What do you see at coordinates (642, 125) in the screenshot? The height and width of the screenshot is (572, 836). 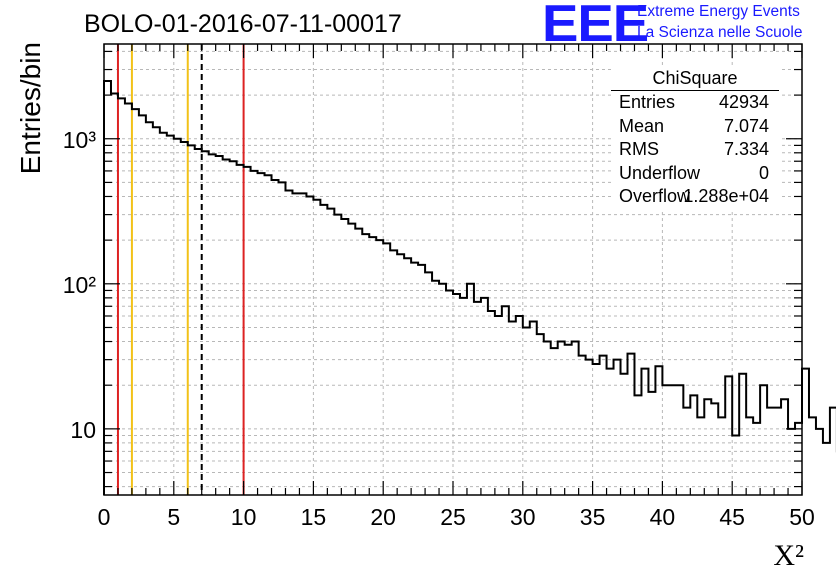 I see `stats-label: Mean` at bounding box center [642, 125].